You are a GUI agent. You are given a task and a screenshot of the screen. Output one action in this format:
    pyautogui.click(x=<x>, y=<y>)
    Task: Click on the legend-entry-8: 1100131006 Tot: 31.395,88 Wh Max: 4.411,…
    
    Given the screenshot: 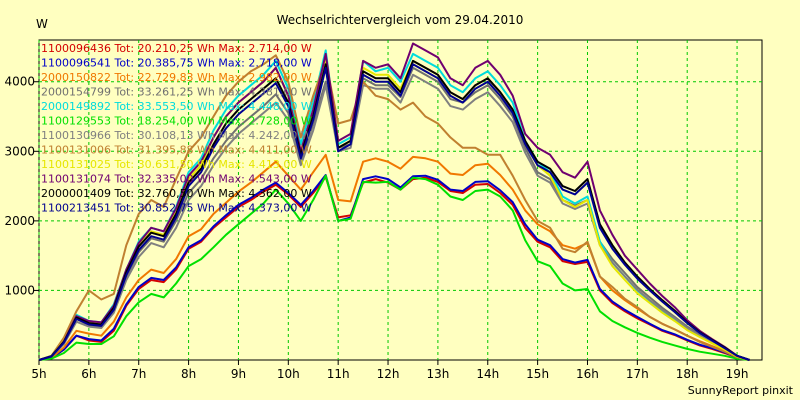 What is the action you would take?
    pyautogui.click(x=176, y=150)
    